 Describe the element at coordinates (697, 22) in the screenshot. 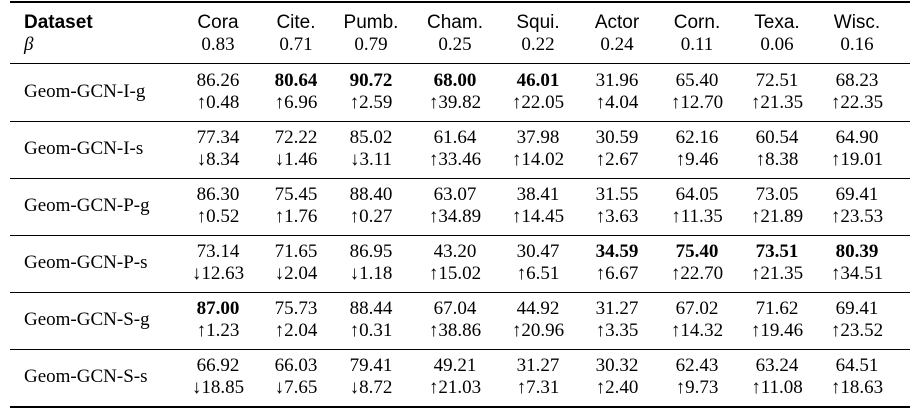

I see `column-header: Corn.` at that location.